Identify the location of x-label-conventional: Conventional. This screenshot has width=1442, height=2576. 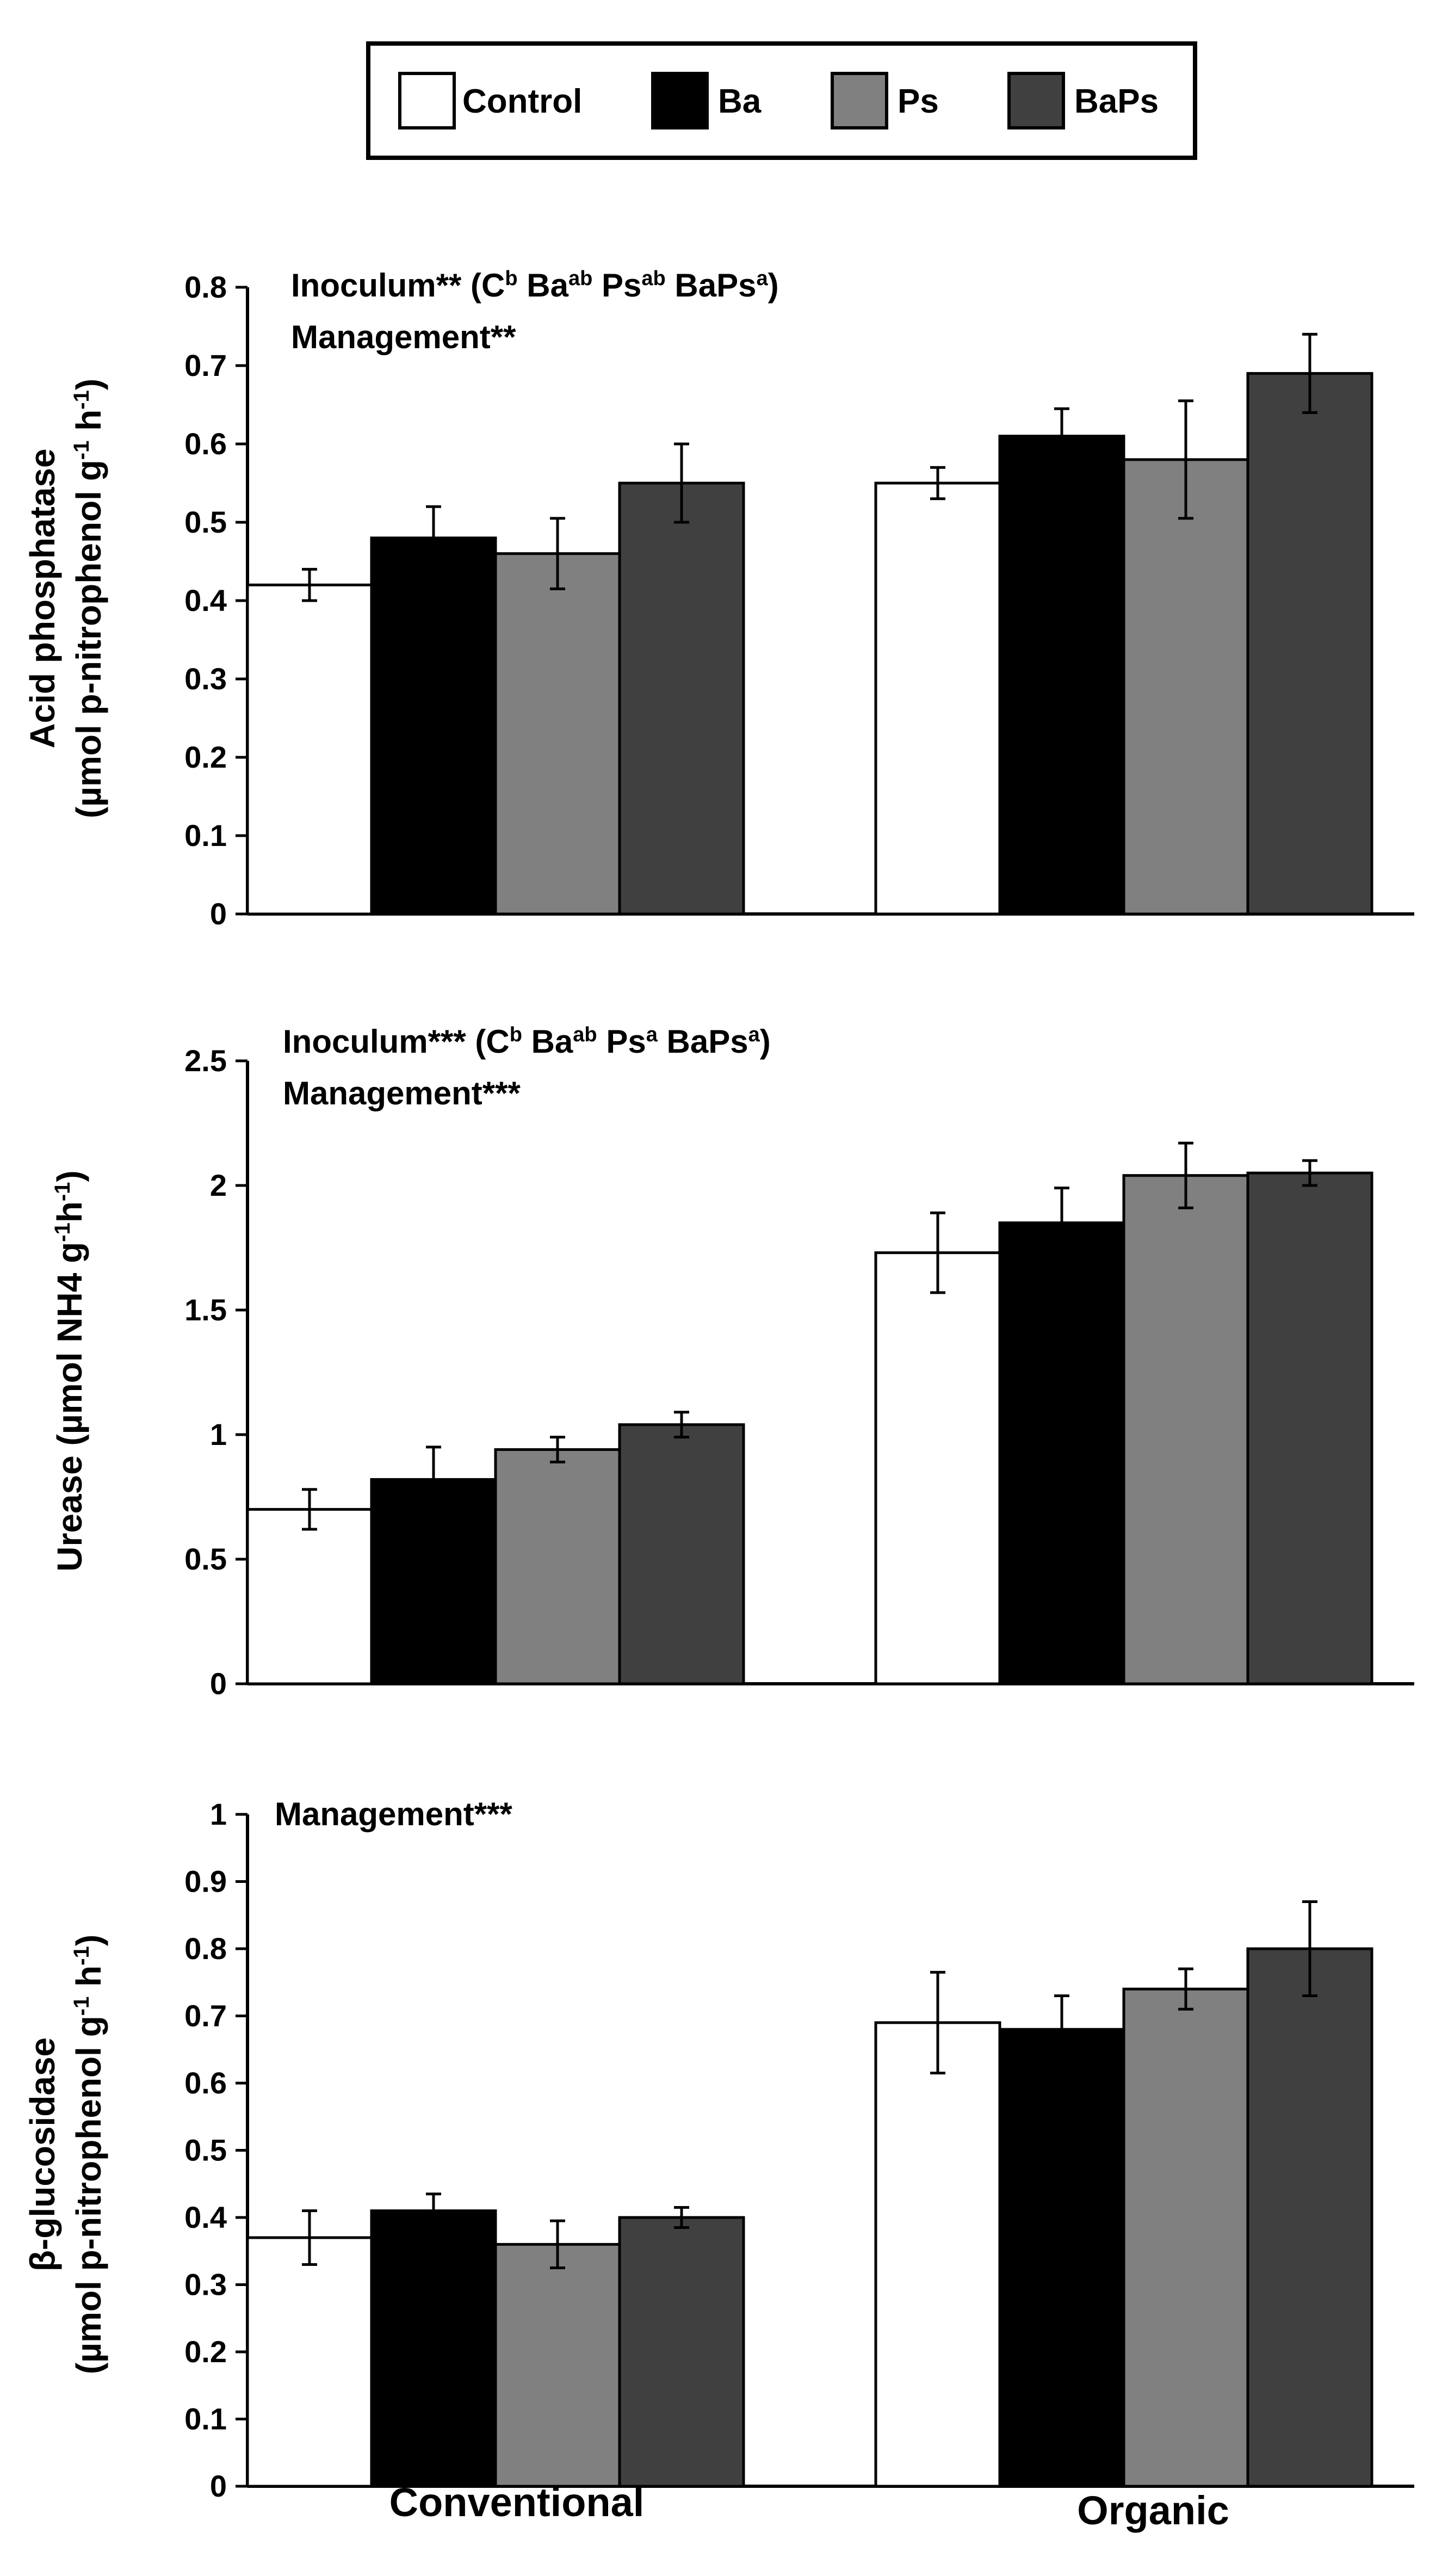
(517, 2502).